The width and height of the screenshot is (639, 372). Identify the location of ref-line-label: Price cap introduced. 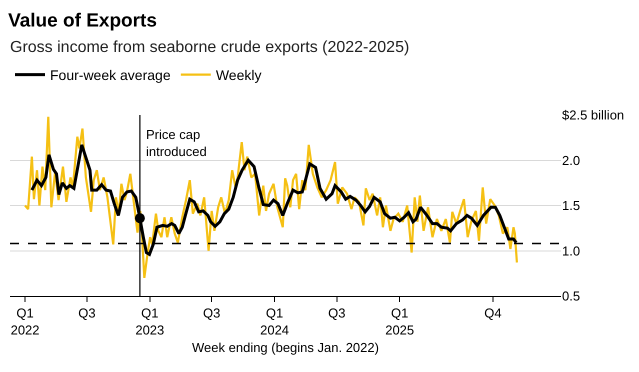
(176, 143).